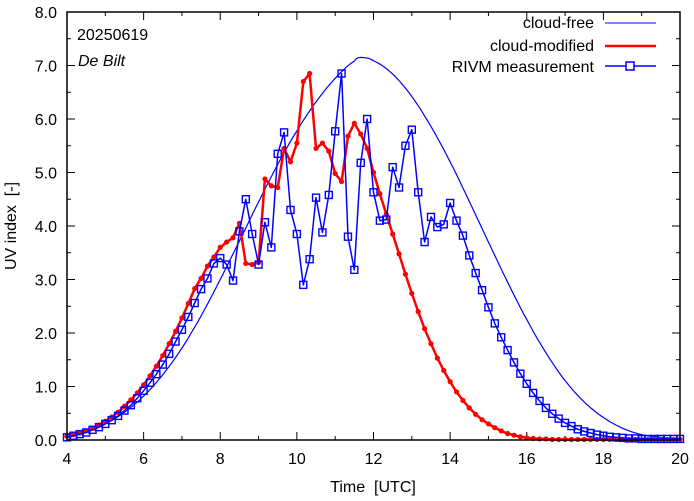  What do you see at coordinates (46, 13) in the screenshot?
I see `y-tick-label: 8.0` at bounding box center [46, 13].